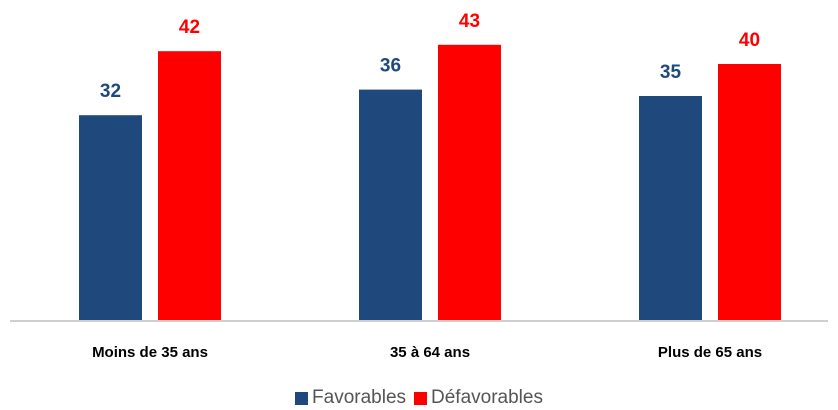 This screenshot has width=838, height=410. I want to click on bar-defavorables-35-a-64-ans, so click(469, 182).